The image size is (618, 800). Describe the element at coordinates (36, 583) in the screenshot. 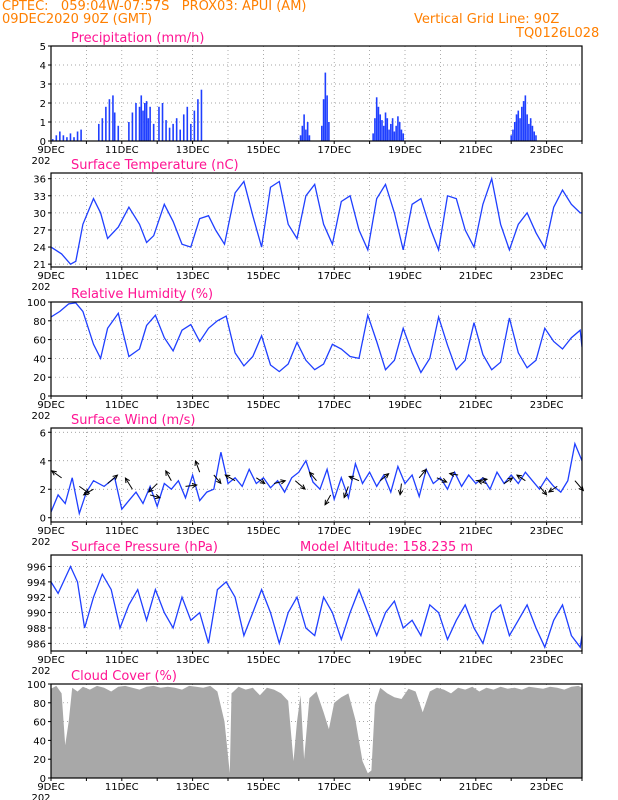

I see `y-tick-label-pres: 994` at that location.